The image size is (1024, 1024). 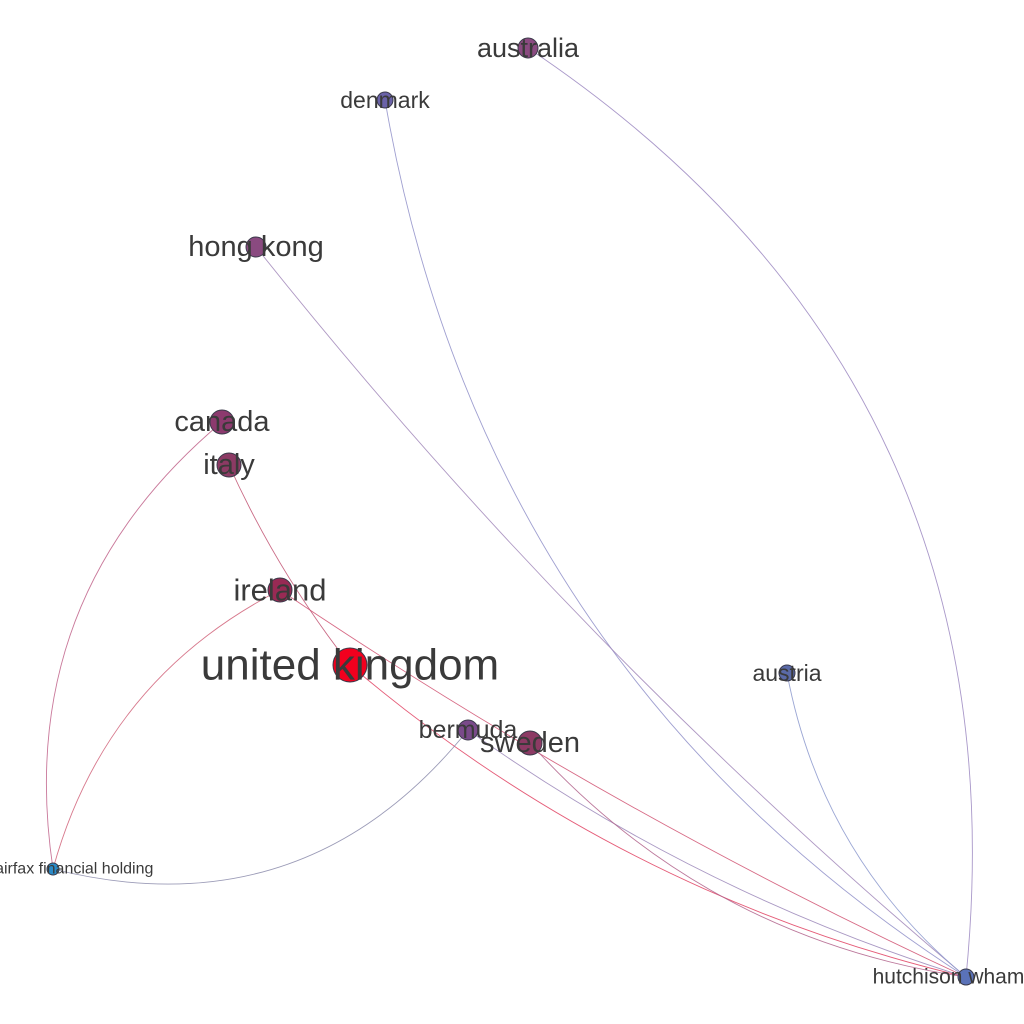 I want to click on edge-austria-hutchison, so click(x=876, y=825).